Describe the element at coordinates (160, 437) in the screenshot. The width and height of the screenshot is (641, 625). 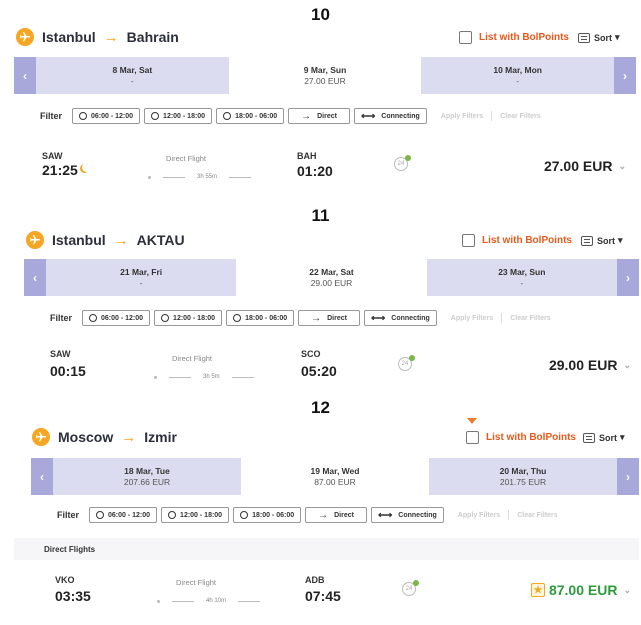
I see `route-destination: Izmir` at that location.